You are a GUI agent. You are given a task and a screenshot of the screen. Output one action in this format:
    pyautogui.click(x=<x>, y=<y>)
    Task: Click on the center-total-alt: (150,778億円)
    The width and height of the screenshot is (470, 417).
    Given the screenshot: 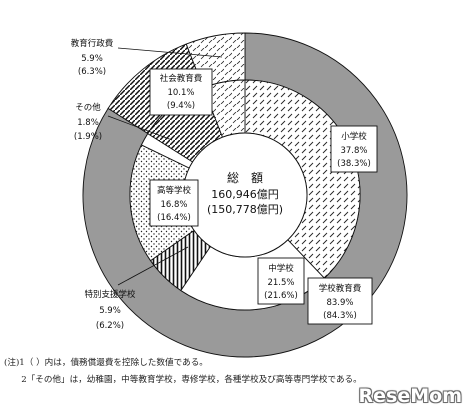 What is the action you would take?
    pyautogui.click(x=245, y=209)
    